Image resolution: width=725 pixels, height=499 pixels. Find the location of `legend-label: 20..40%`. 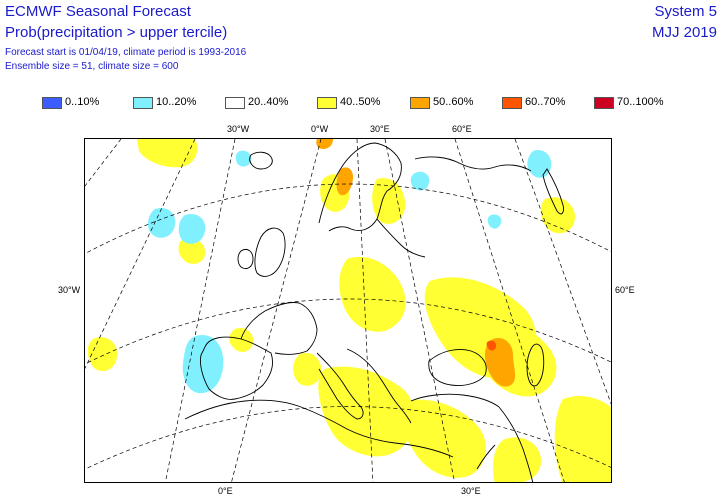

legend-label: 20..40% is located at coordinates (268, 102).